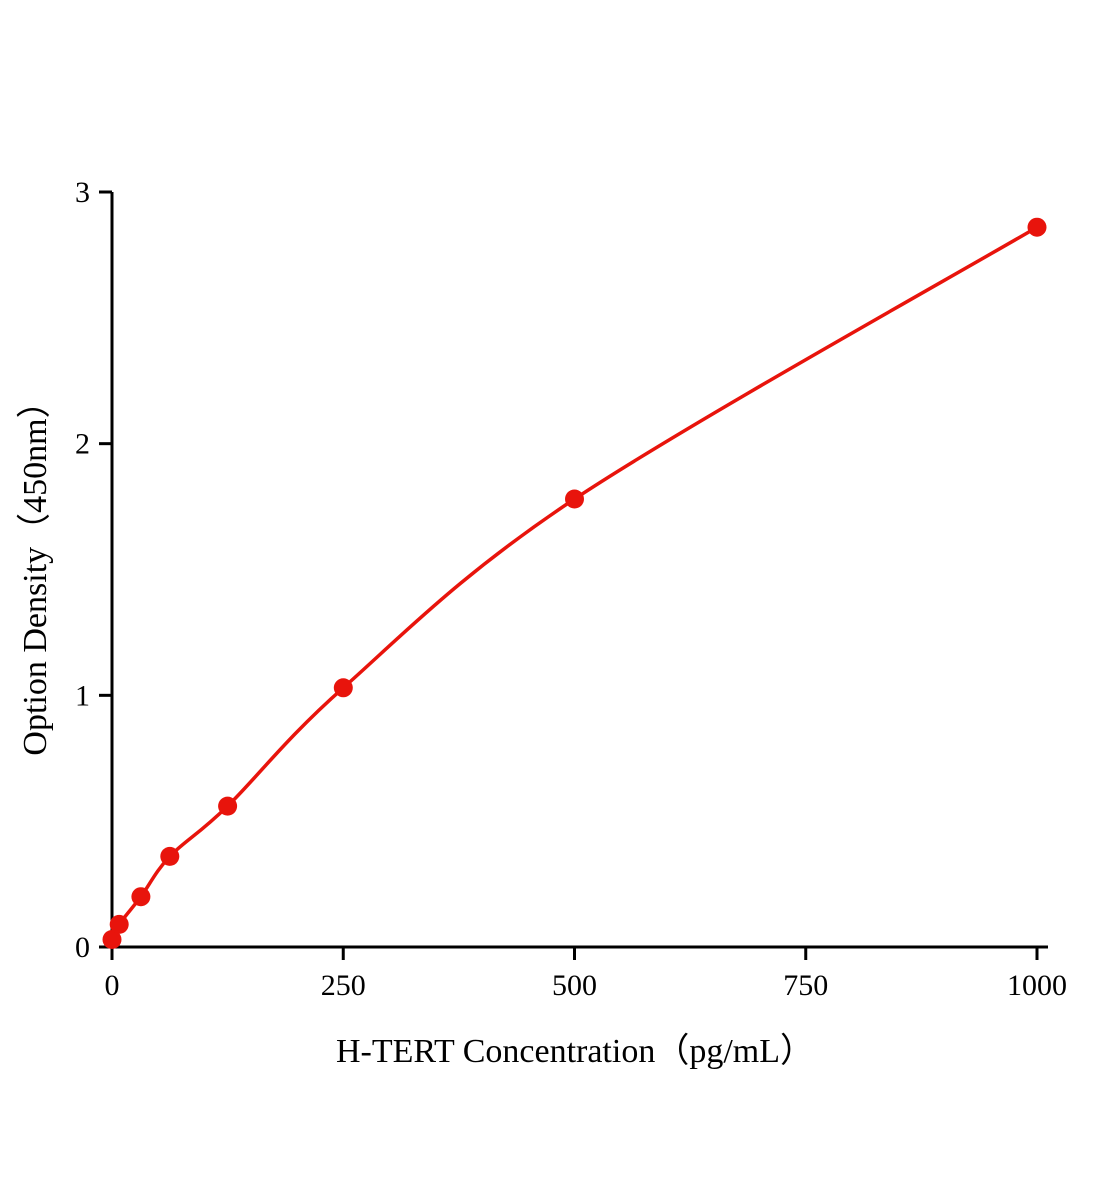  What do you see at coordinates (35, 569) in the screenshot?
I see `y-axis-title: Option Density（450nm）` at bounding box center [35, 569].